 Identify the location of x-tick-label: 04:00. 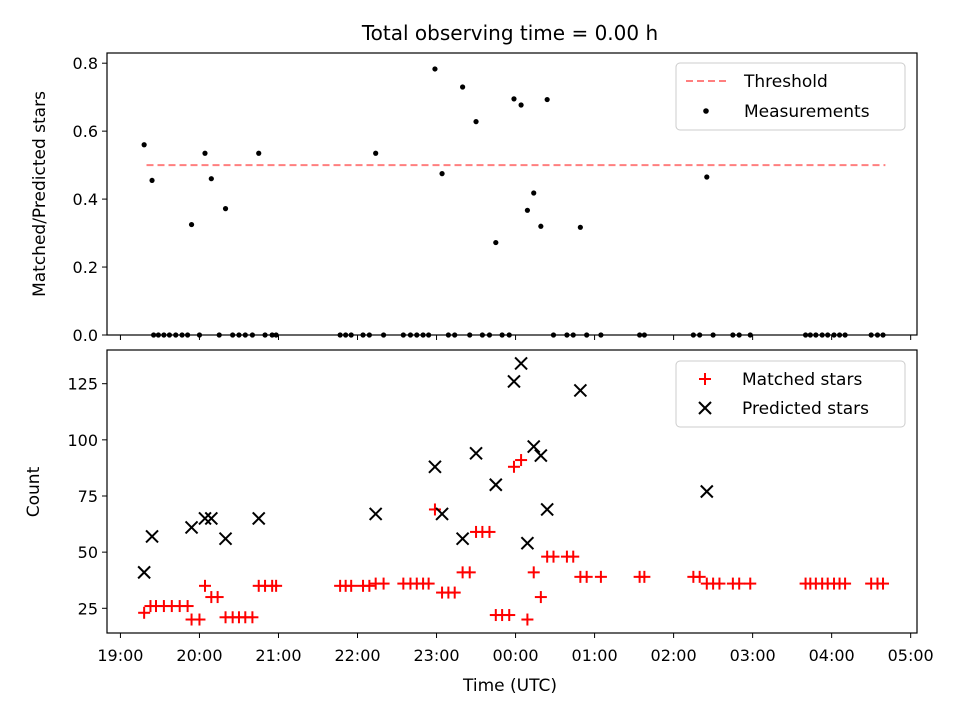
(832, 655).